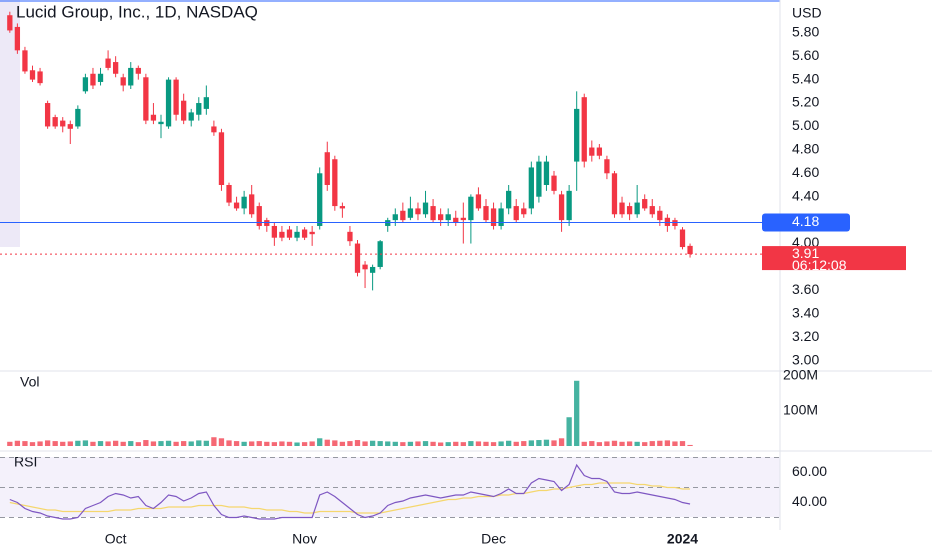 The height and width of the screenshot is (550, 932). I want to click on rsi-ma-line, so click(350, 498).